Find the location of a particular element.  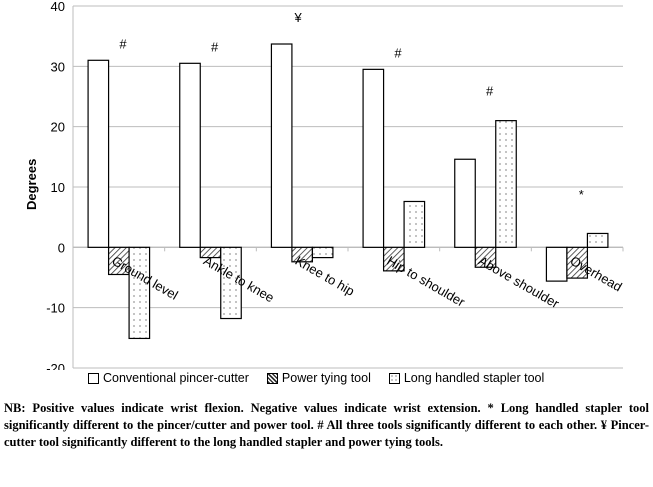

significance-annotation: ¥ is located at coordinates (297, 17).